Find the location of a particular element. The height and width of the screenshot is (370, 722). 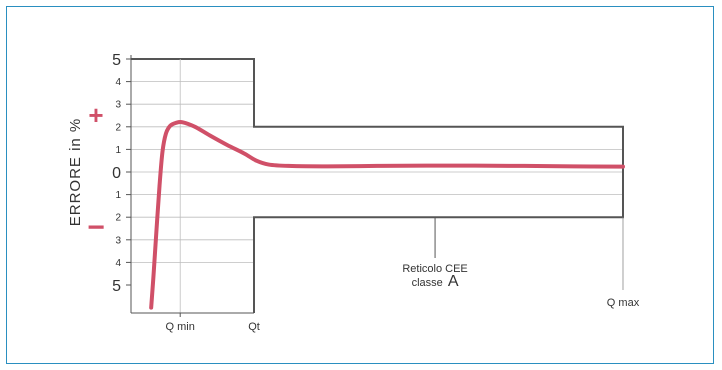

x-marker-label-qmax: Q max is located at coordinates (623, 303).